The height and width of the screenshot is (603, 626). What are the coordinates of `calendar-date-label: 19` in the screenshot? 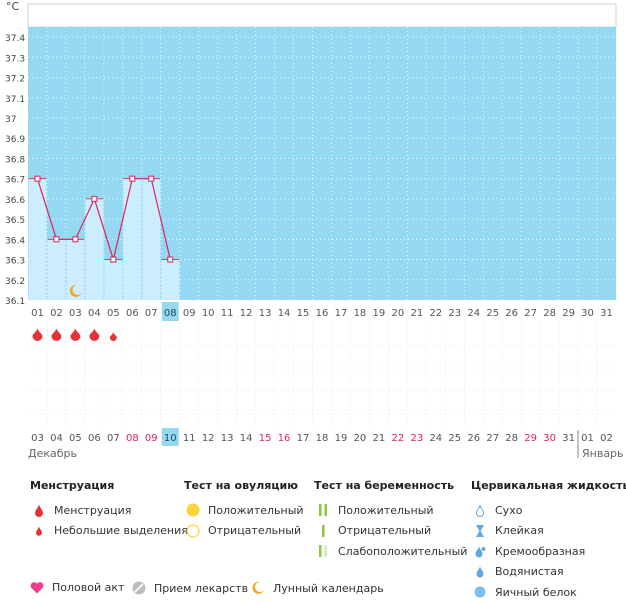 It's located at (341, 438).